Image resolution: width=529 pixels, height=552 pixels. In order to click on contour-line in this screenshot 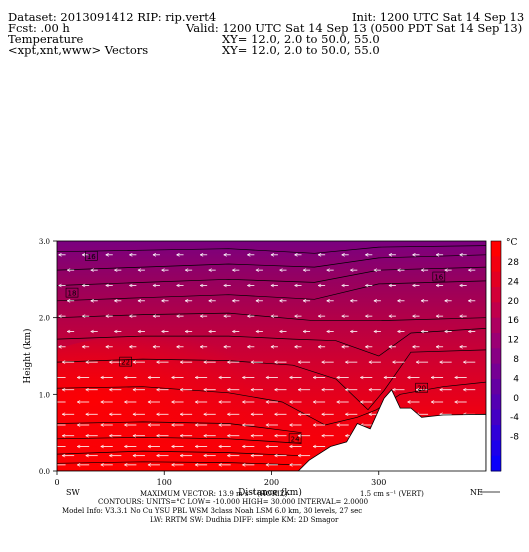, I will do `click(271, 291)`.